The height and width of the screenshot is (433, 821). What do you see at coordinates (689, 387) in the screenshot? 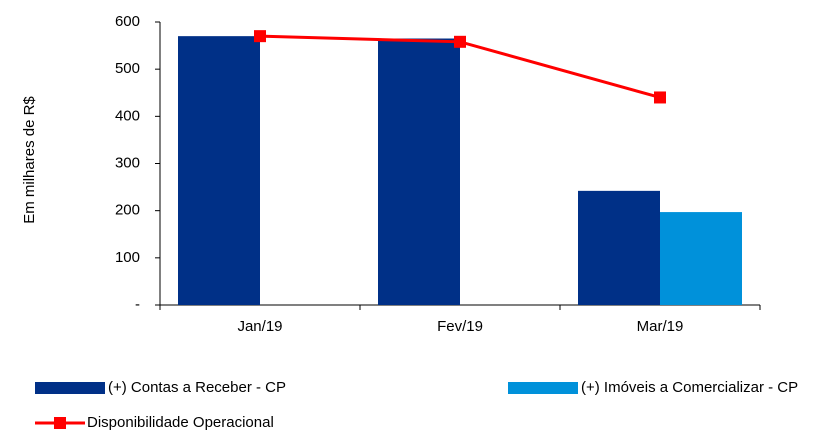
I see `legend-label: (+) Imóveis a Comercializar - CP` at bounding box center [689, 387].